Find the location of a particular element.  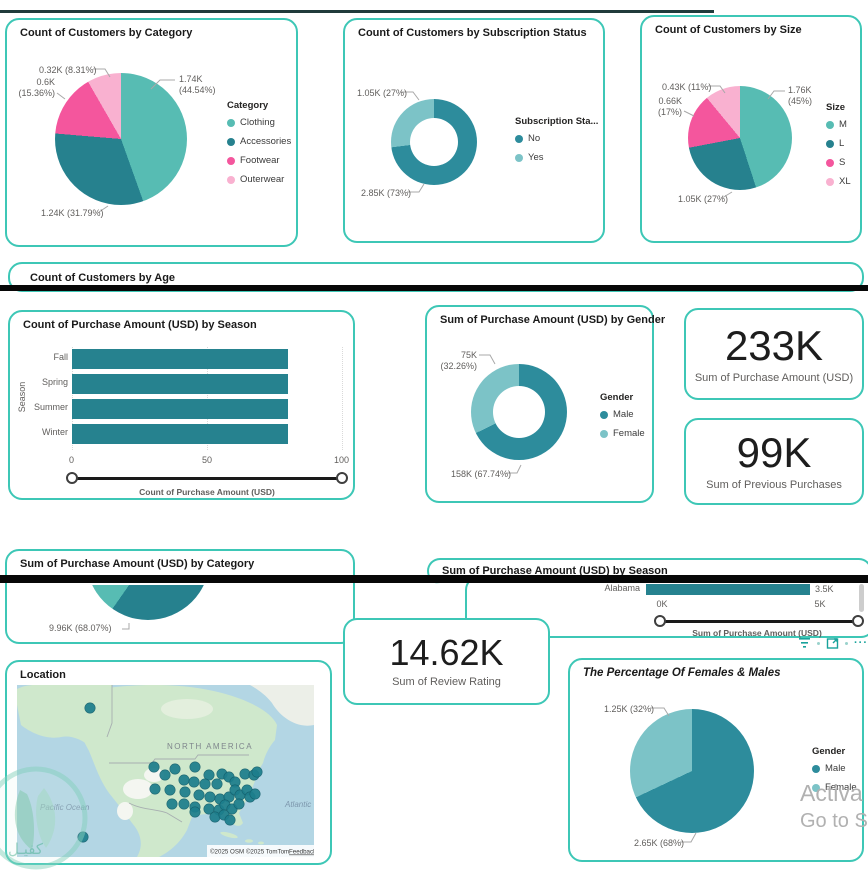

bar-alabama is located at coordinates (728, 589).